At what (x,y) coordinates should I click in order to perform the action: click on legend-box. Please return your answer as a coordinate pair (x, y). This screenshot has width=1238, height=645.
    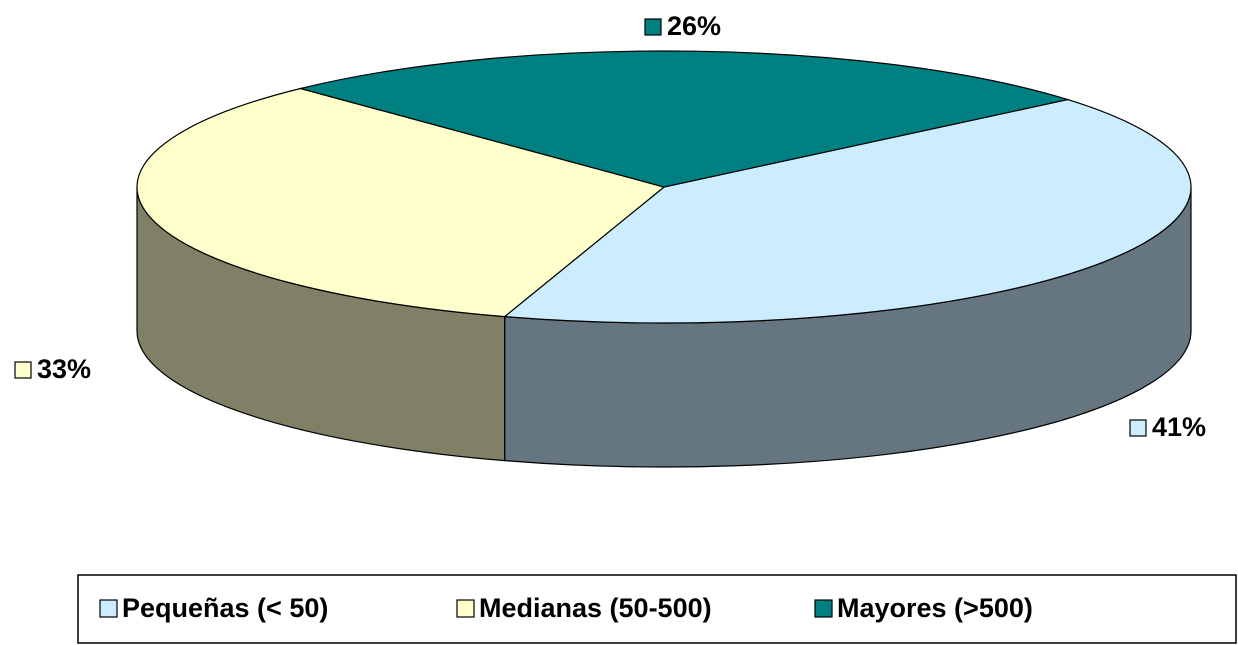
    Looking at the image, I should click on (657, 609).